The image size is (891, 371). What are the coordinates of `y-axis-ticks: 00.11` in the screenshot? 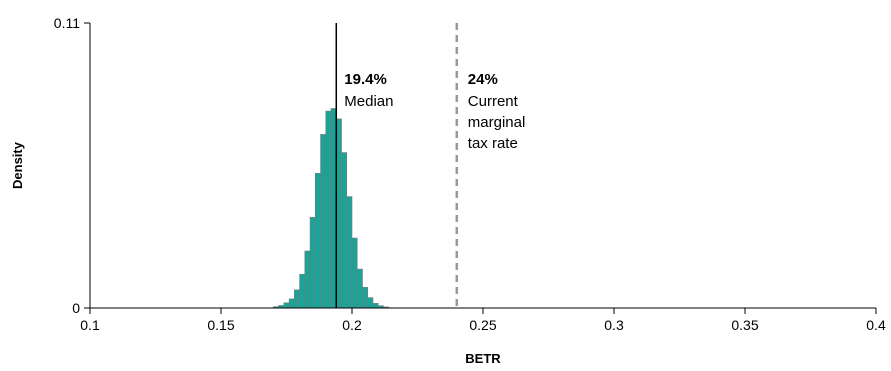 It's located at (72, 165).